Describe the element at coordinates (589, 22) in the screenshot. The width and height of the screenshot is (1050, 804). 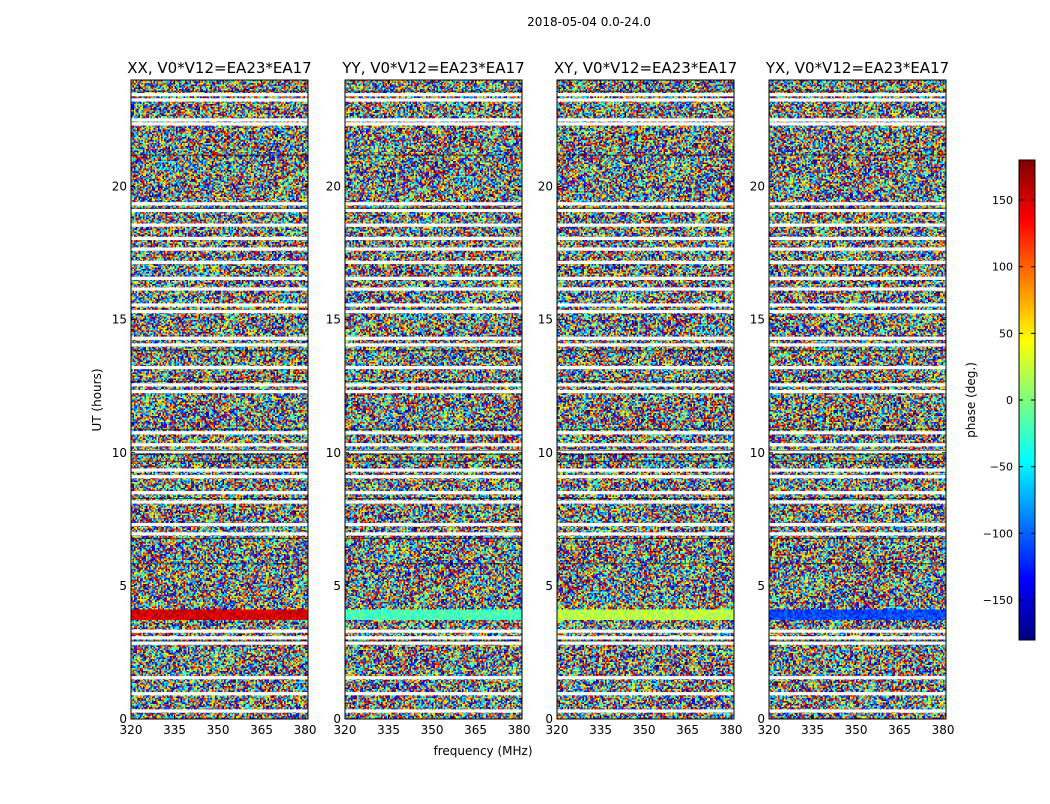
I see `figure-title: 2018-05-04 0.0-24.0` at that location.